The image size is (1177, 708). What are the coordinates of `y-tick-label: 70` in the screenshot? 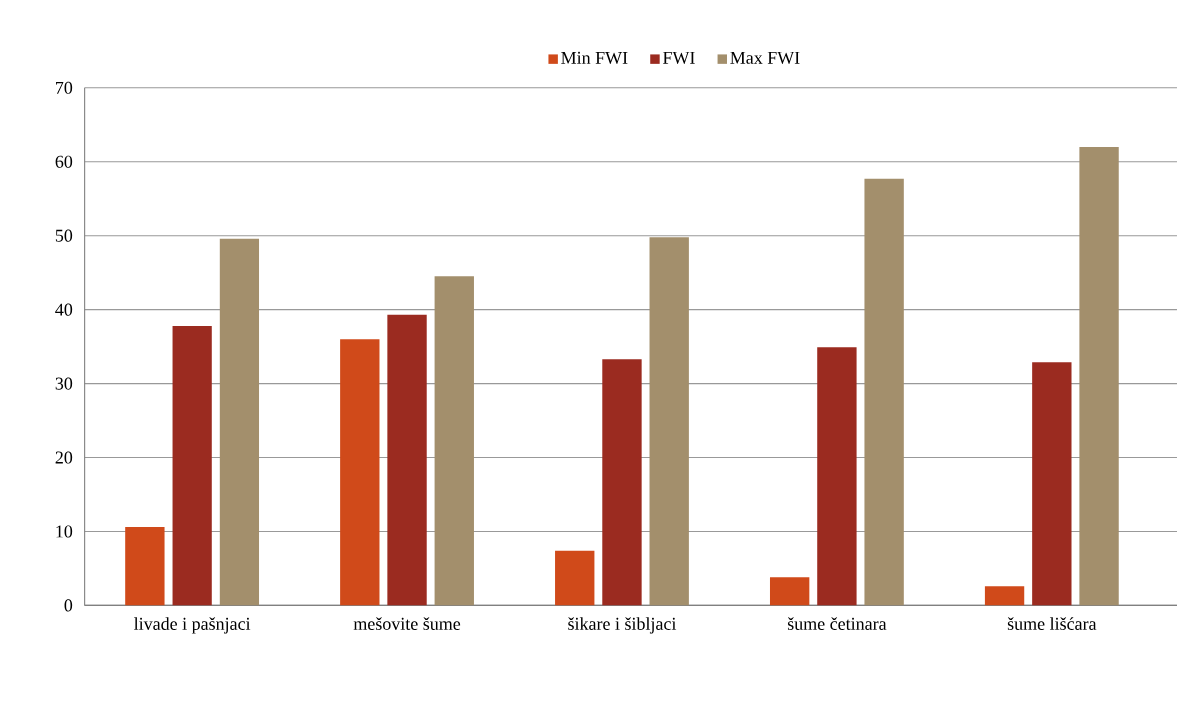 It's located at (64, 87).